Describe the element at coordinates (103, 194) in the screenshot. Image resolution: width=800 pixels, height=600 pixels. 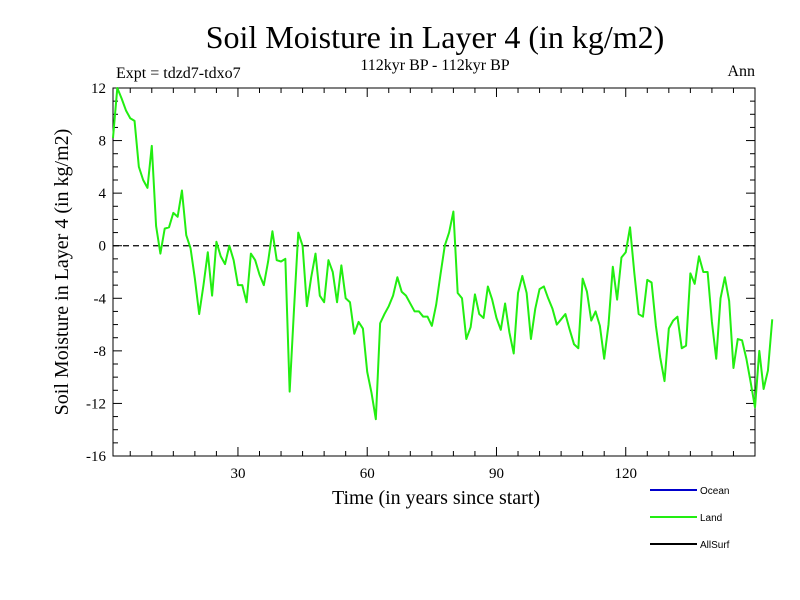
I see `y-tick-label: 4` at that location.